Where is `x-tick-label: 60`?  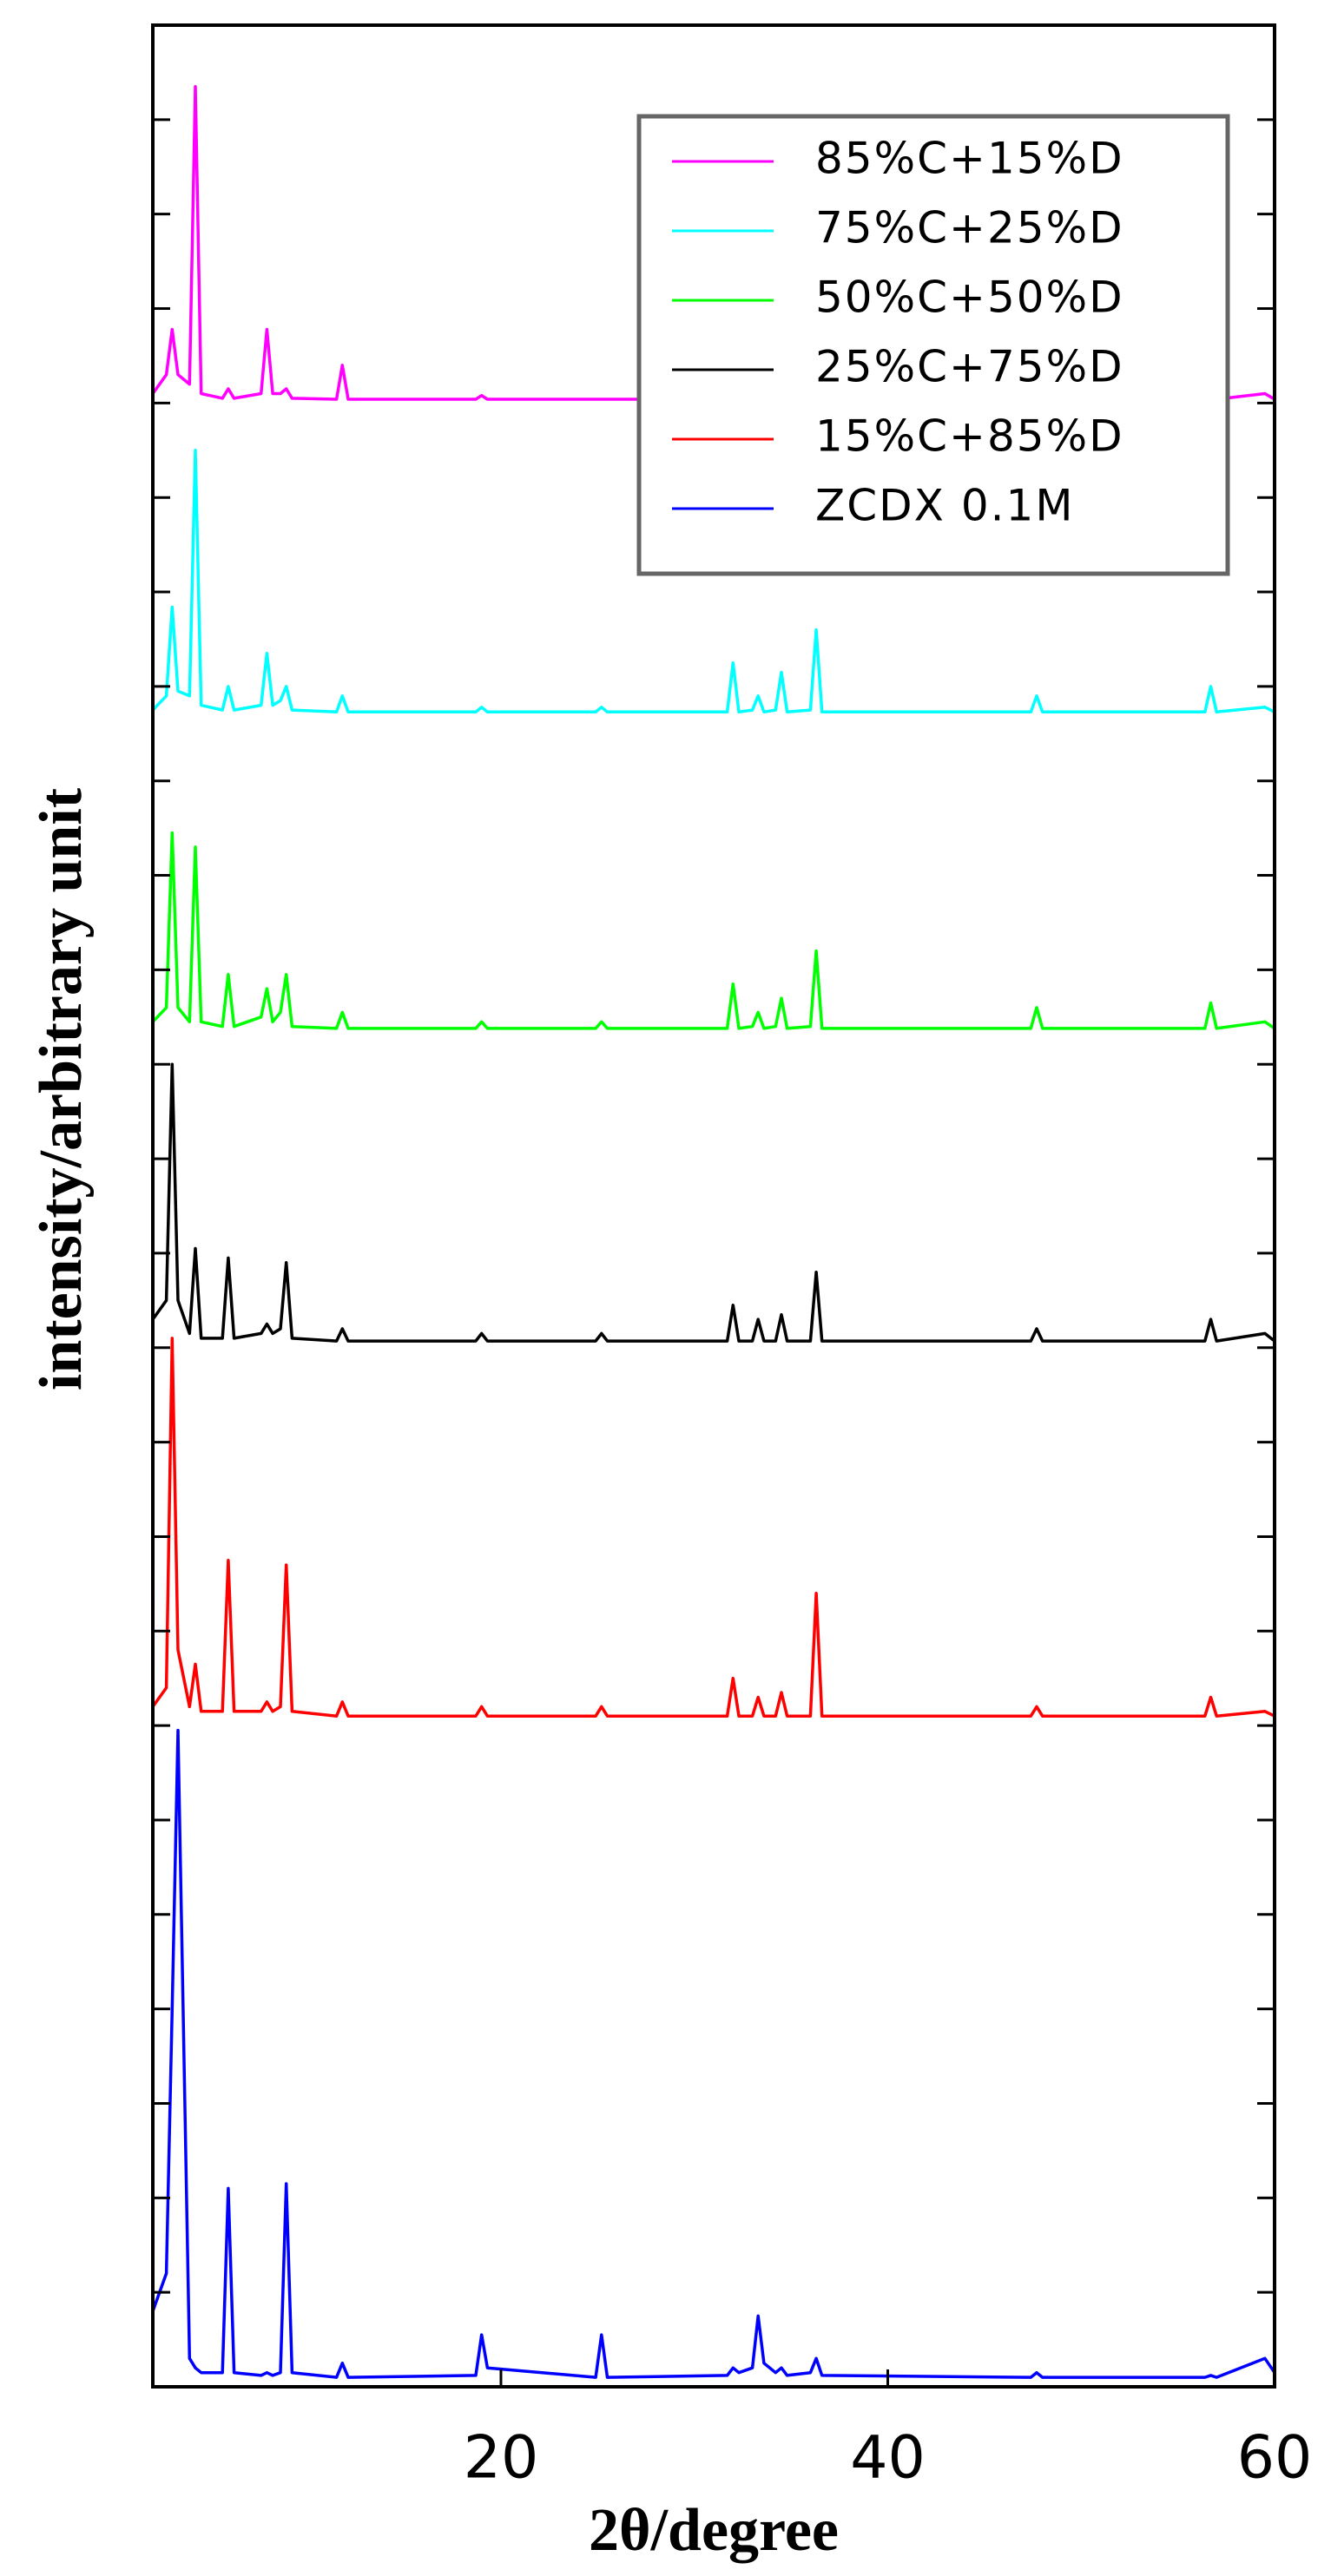
x-tick-label: 60 is located at coordinates (1275, 2459).